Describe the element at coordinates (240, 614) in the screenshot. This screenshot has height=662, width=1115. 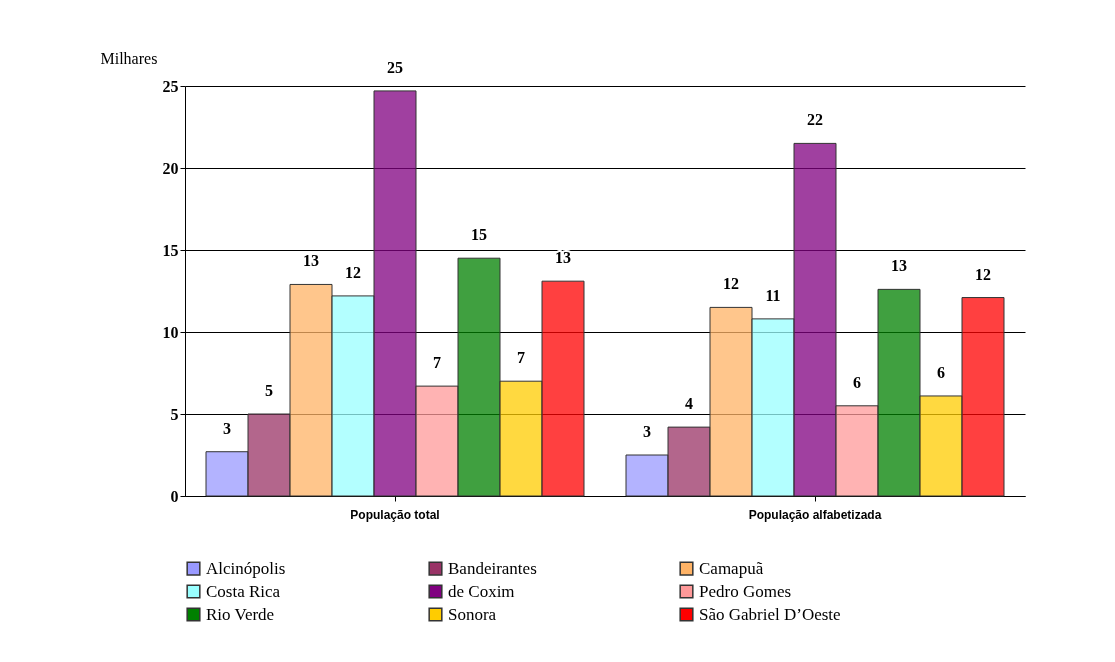
I see `legend-label: Rio Verde` at that location.